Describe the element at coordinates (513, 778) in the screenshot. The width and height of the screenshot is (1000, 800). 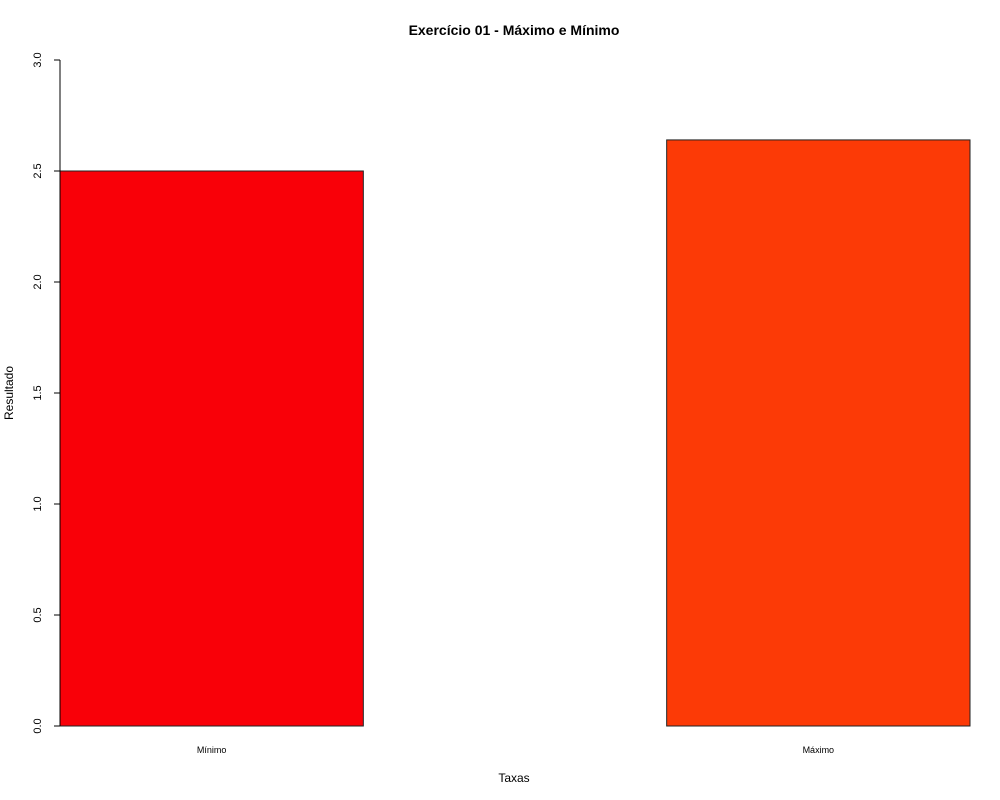
I see `x-axis-title: Taxas` at that location.